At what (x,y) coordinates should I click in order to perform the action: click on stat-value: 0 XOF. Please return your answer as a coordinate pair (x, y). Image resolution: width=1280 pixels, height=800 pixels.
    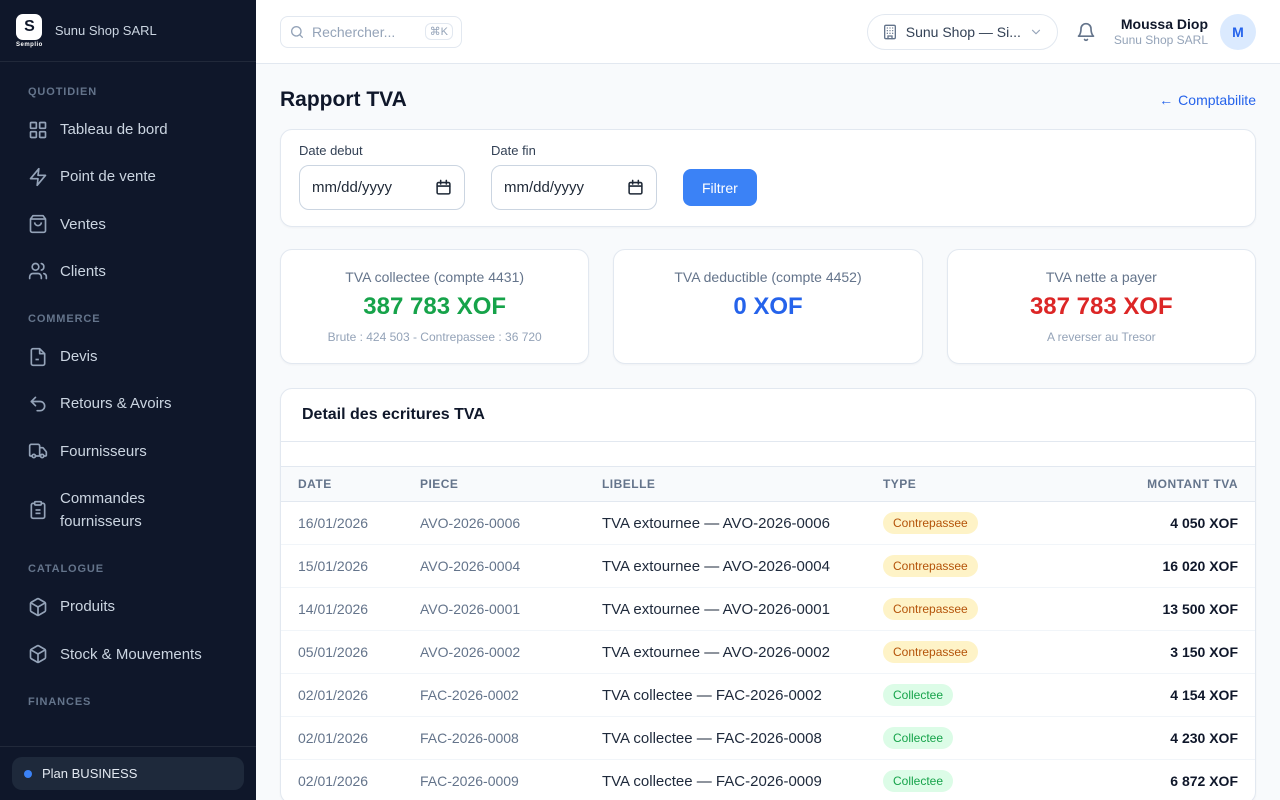
    Looking at the image, I should click on (768, 306).